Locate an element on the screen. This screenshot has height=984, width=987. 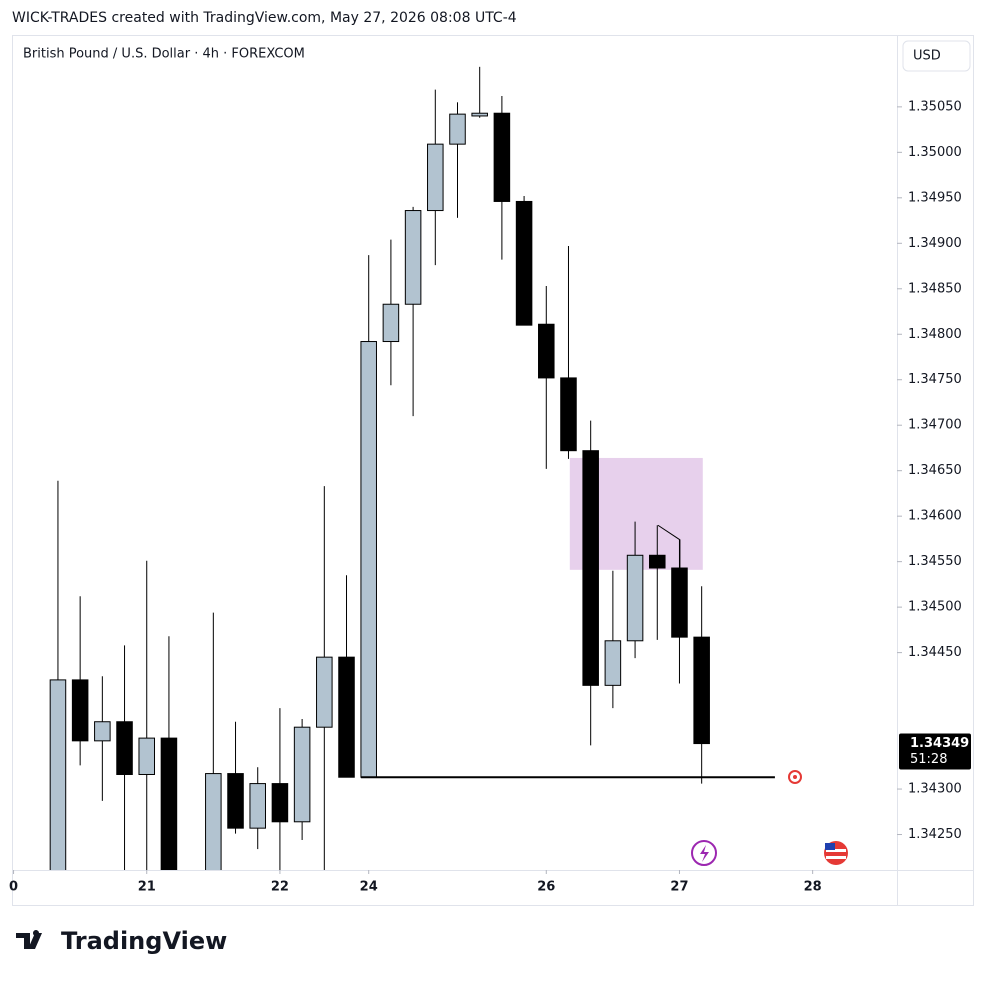
y-tick-label: 1.34900 is located at coordinates (935, 243).